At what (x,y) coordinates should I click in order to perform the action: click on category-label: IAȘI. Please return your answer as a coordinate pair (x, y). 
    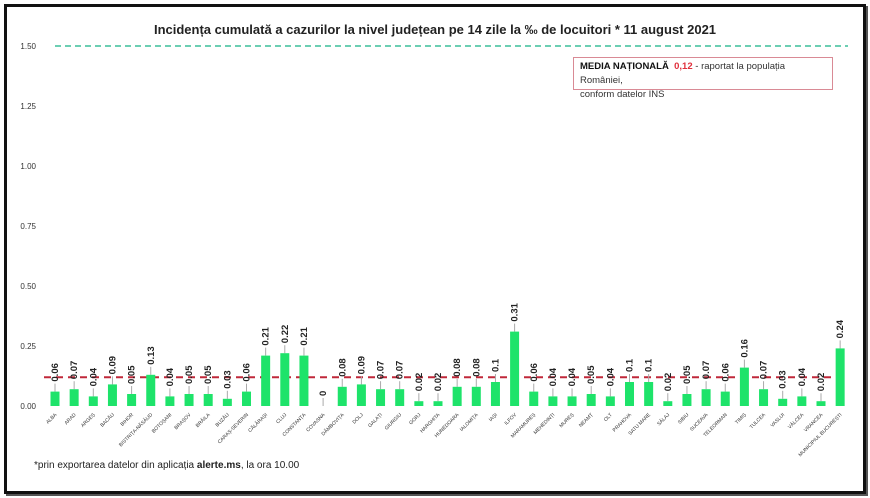
    Looking at the image, I should click on (493, 417).